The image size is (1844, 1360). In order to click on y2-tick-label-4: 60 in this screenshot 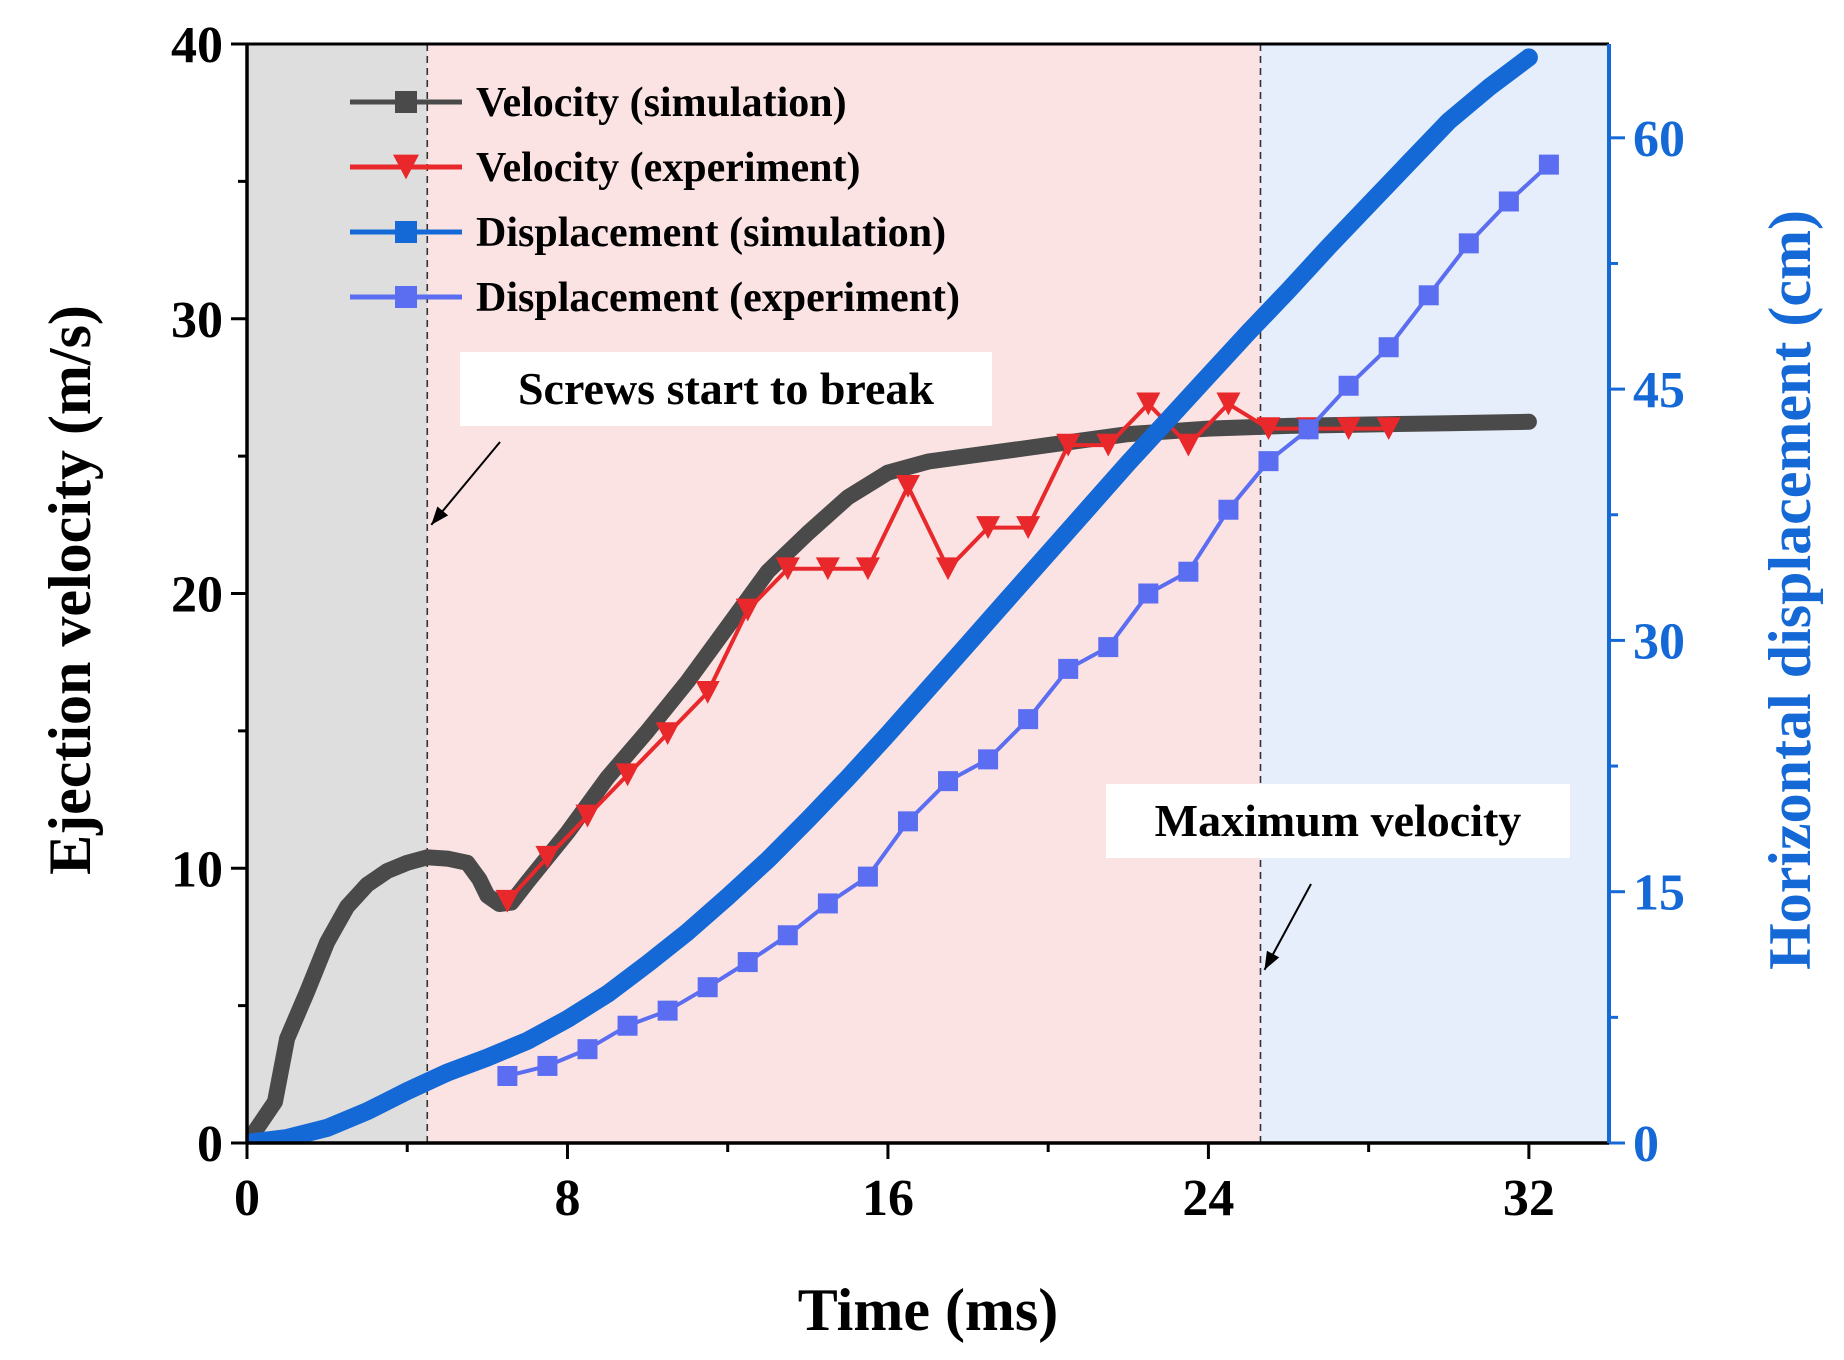, I will do `click(1659, 139)`.